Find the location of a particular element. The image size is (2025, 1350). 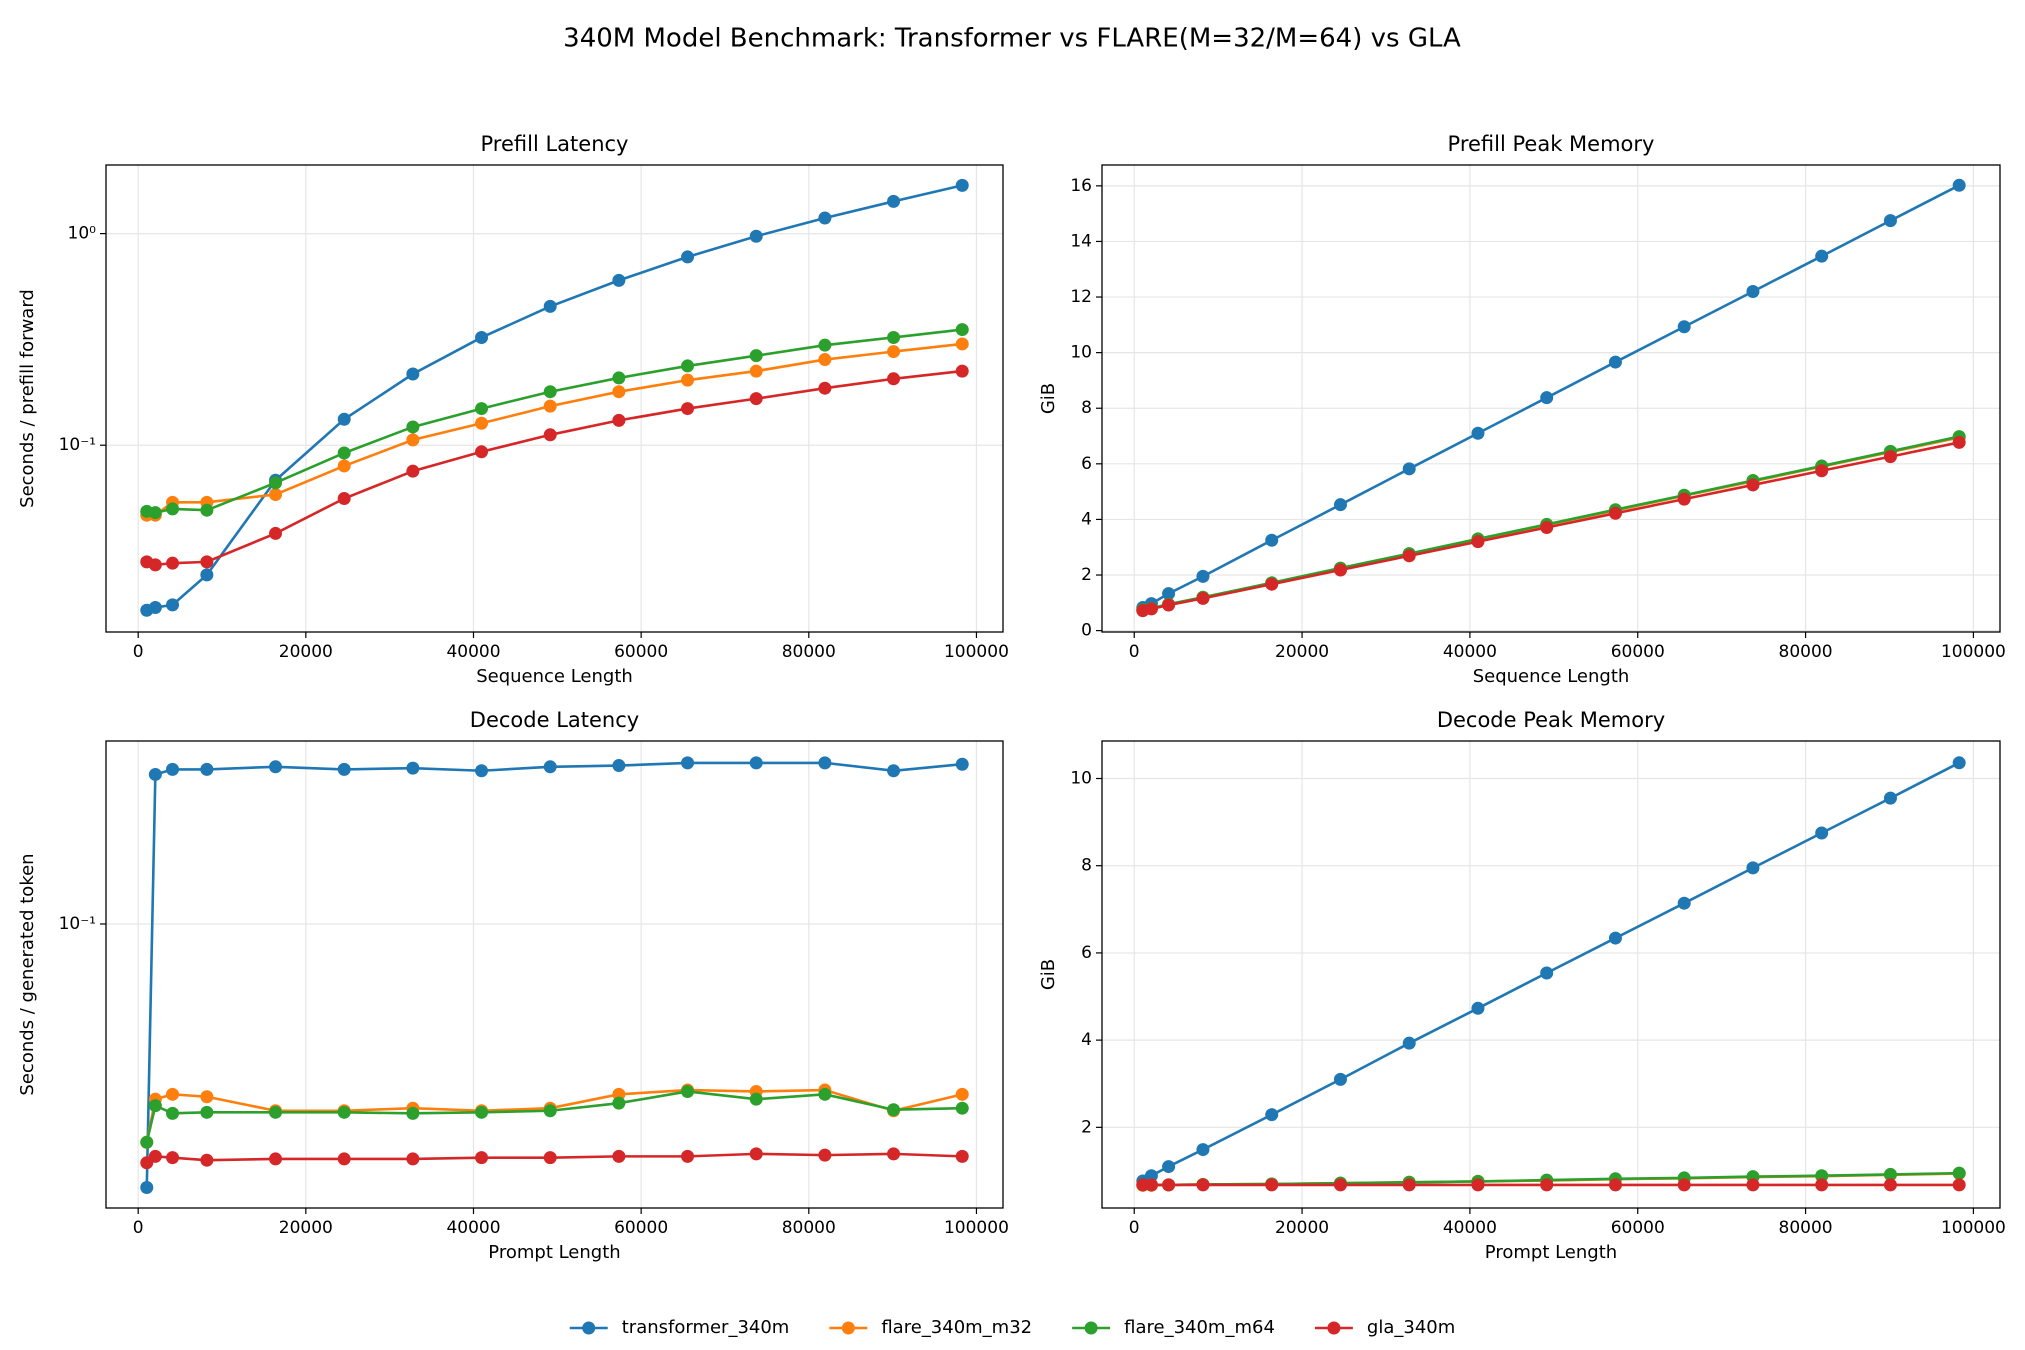

y-tick-label: 16 is located at coordinates (1081, 186).